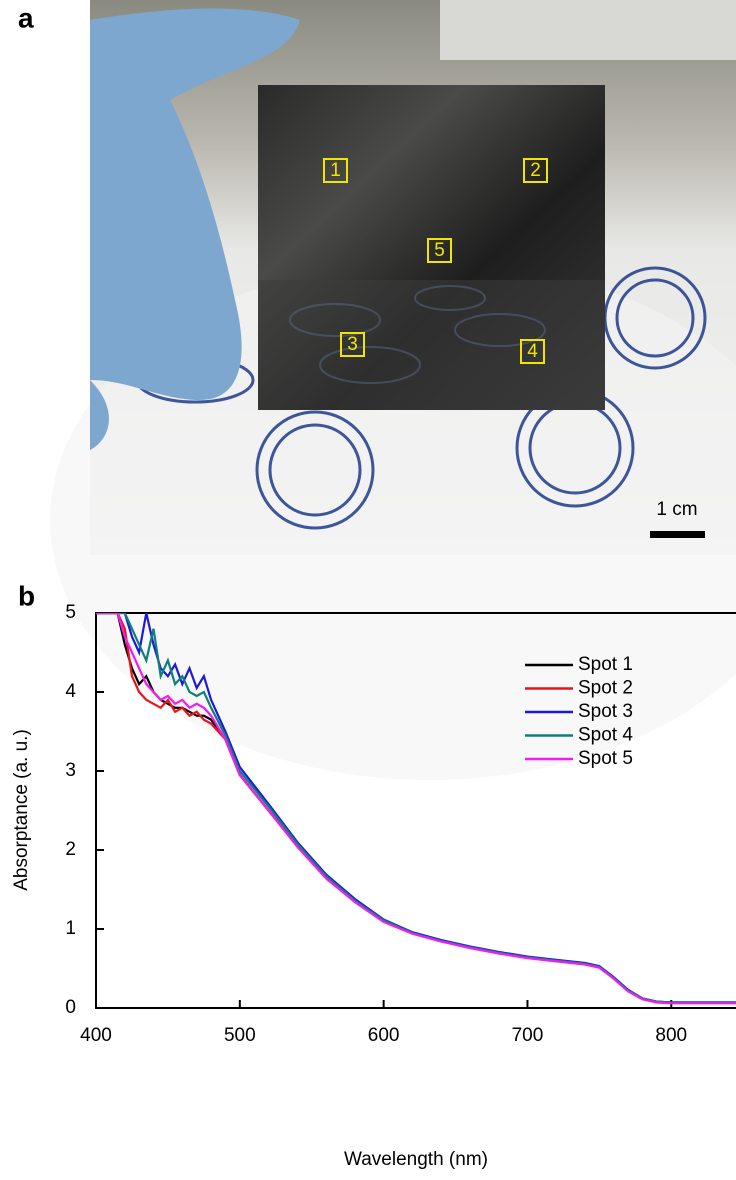 This screenshot has height=1180, width=736. I want to click on y-tick-label: 0, so click(70, 1007).